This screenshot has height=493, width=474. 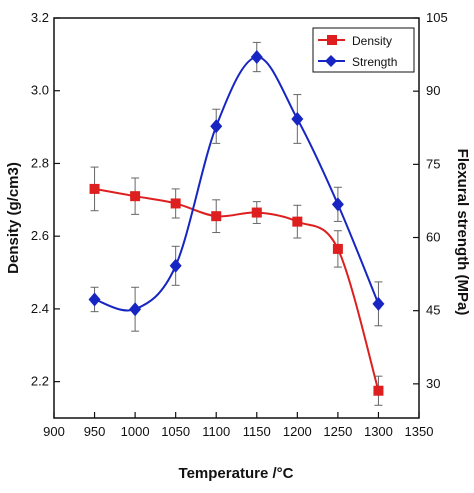 What do you see at coordinates (236, 473) in the screenshot?
I see `x-axis-label: Temperature /°C` at bounding box center [236, 473].